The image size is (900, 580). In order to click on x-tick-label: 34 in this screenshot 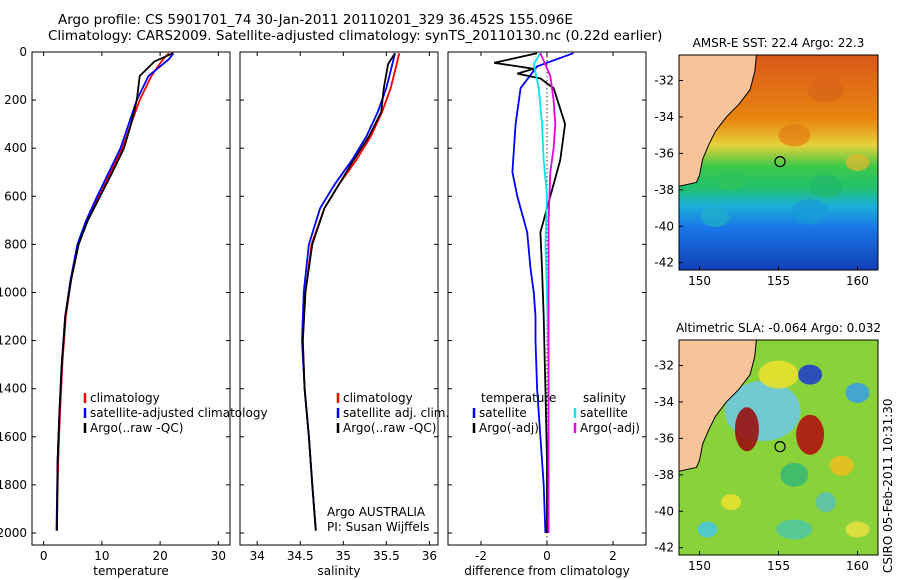, I will do `click(257, 556)`.